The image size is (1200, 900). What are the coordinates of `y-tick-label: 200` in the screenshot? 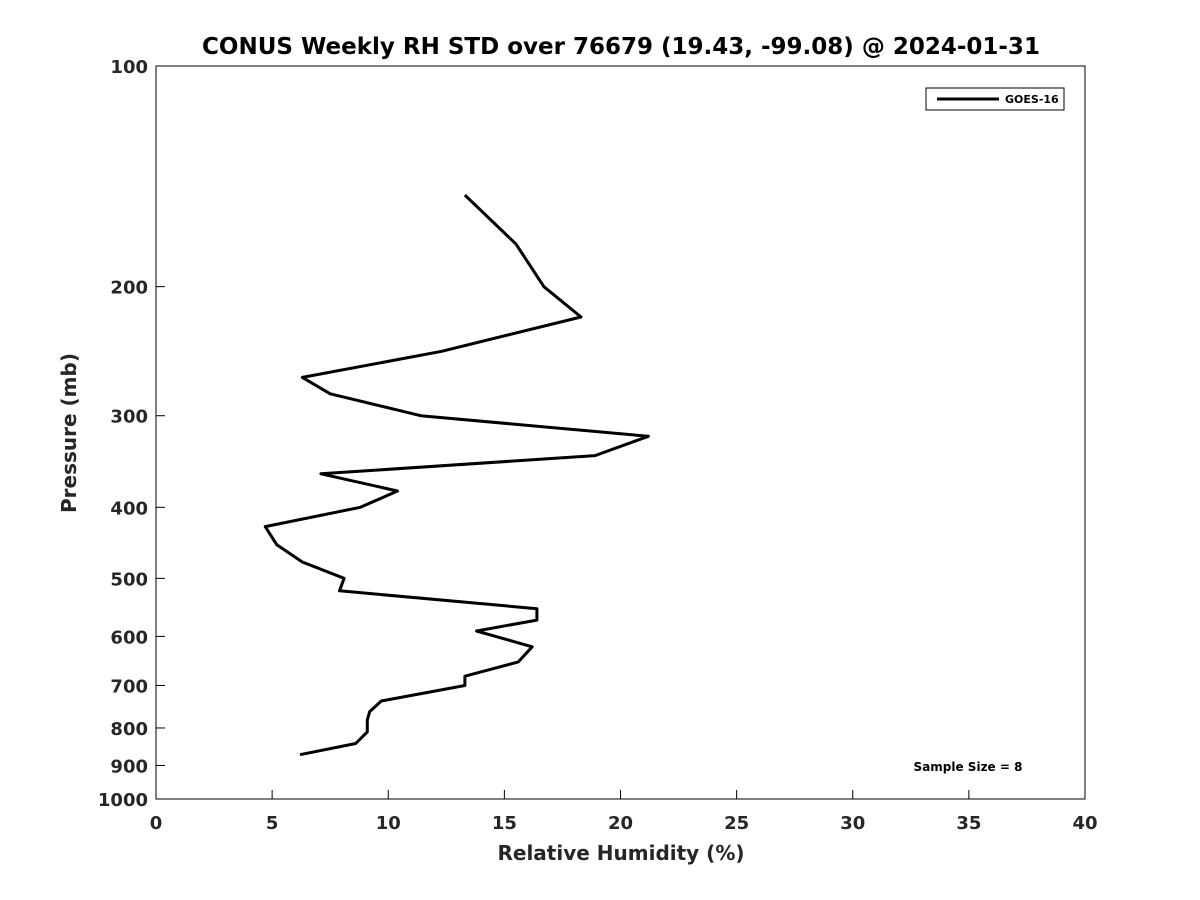 It's located at (129, 288).